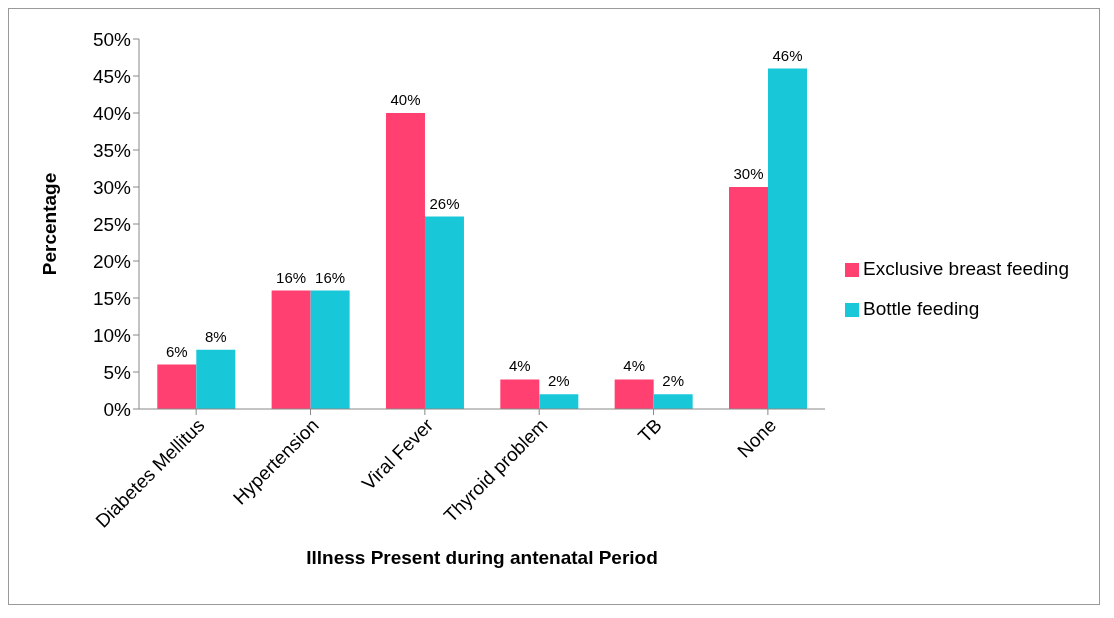  Describe the element at coordinates (117, 372) in the screenshot. I see `y-tick-label: 5%` at that location.